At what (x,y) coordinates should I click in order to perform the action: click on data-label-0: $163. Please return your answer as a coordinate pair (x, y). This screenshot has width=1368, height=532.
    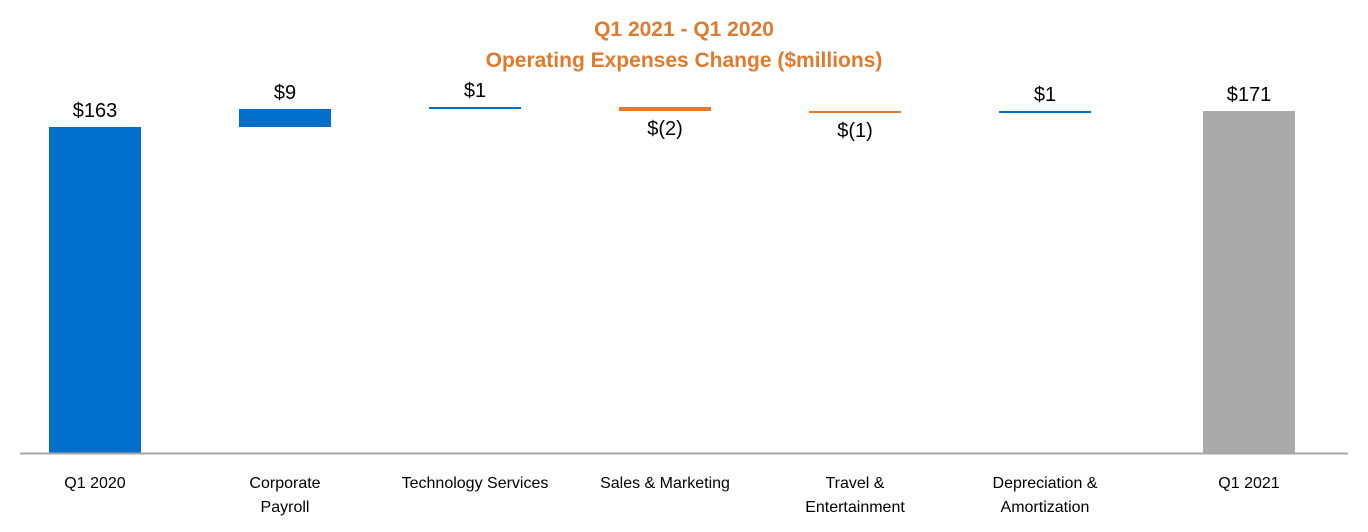
    Looking at the image, I should click on (95, 111).